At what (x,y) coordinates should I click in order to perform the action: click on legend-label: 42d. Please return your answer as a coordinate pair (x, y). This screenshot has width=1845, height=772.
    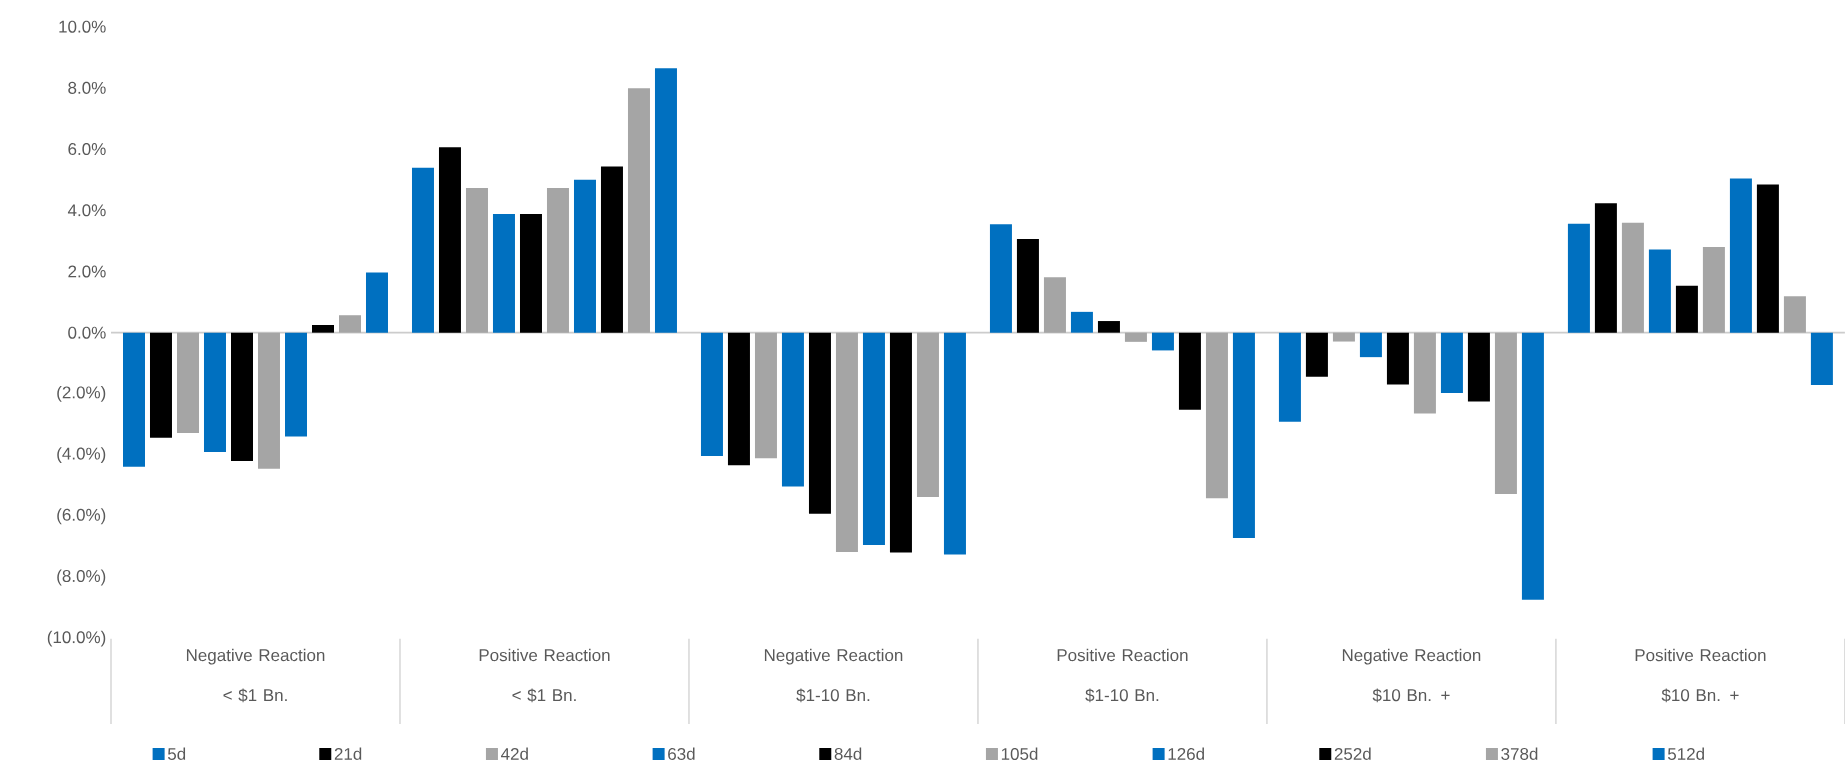
    Looking at the image, I should click on (514, 753).